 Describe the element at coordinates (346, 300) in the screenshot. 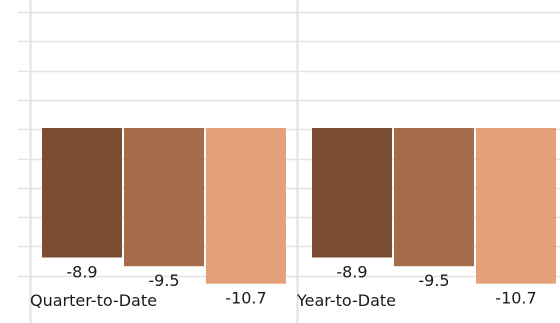

I see `category-label: Year-to-Date` at that location.